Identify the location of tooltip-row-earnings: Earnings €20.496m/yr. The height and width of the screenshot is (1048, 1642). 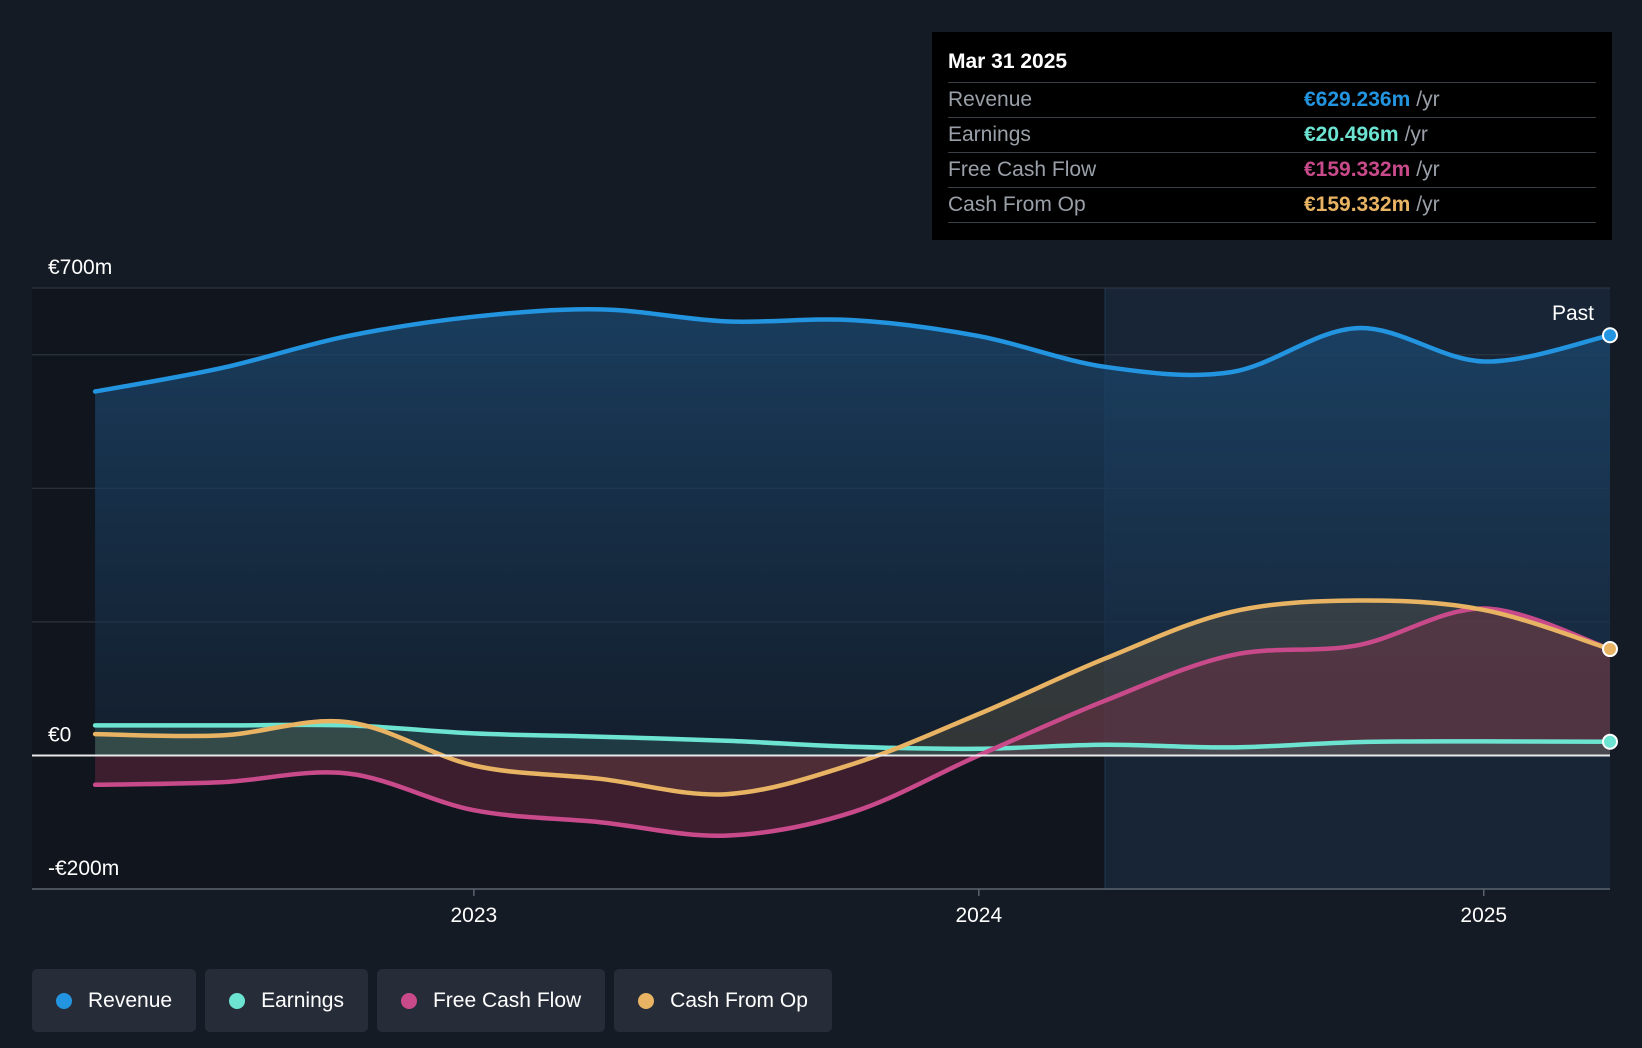
(1272, 135).